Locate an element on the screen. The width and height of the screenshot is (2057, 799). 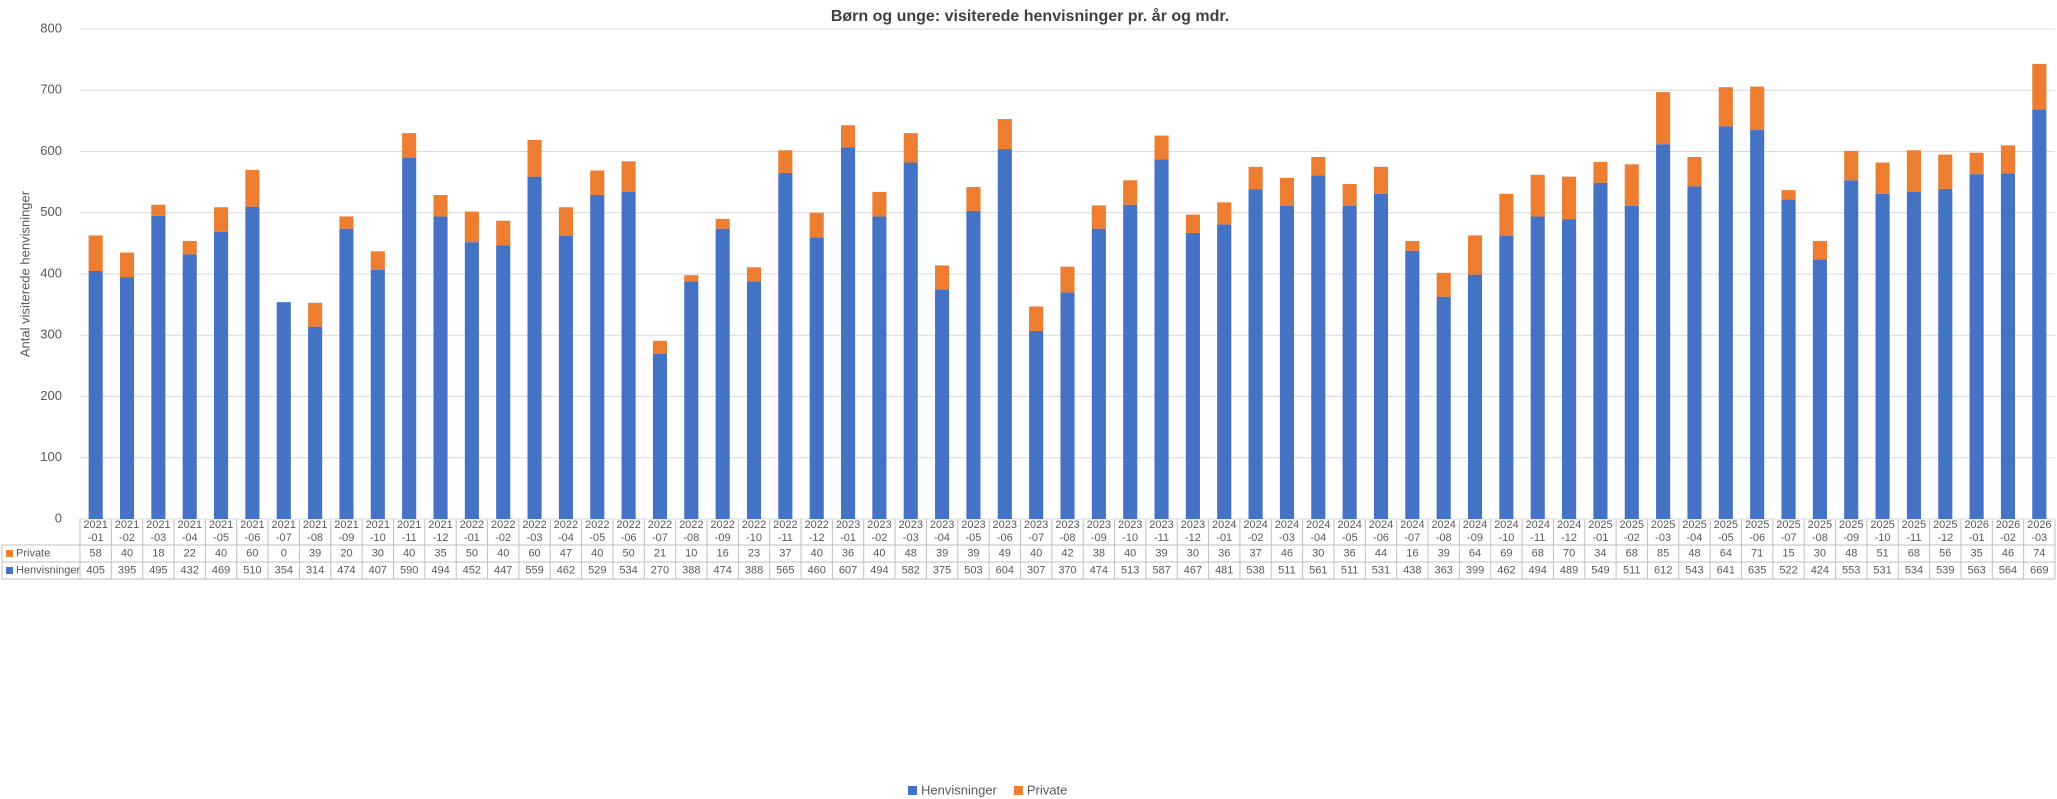
x-tick-label: -07 is located at coordinates (1789, 538).